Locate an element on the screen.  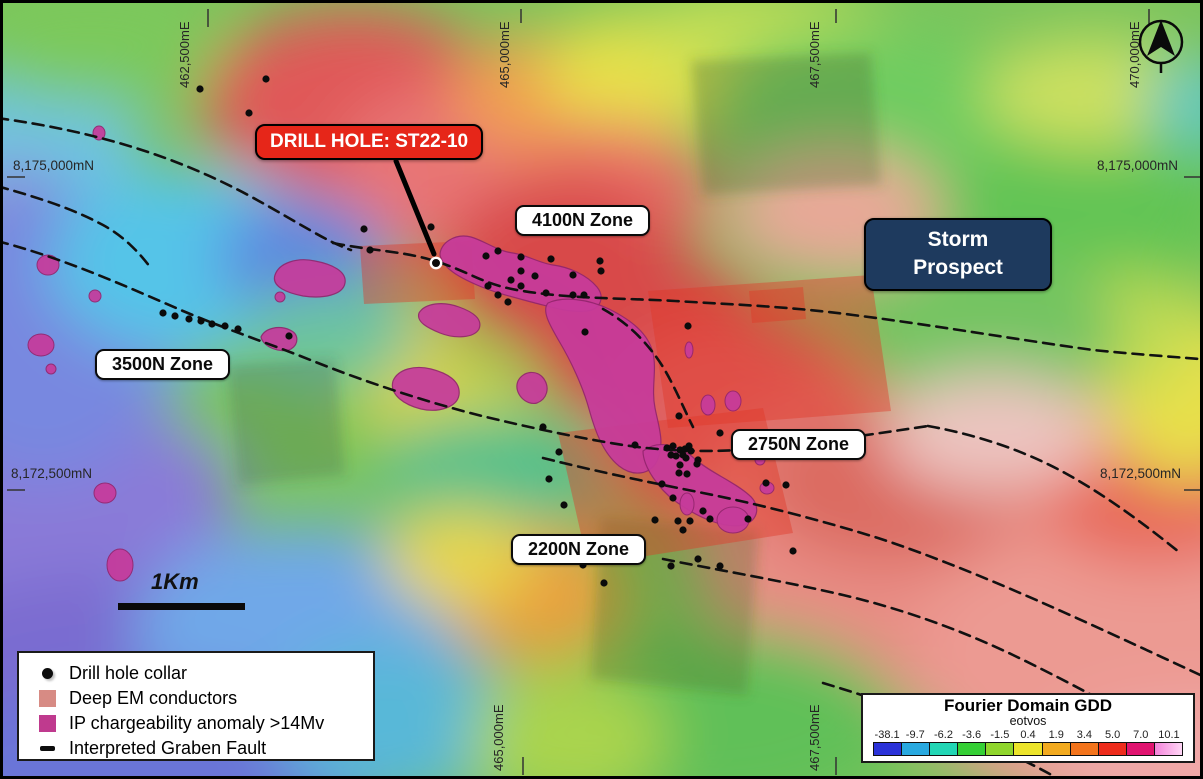
prospect-label-line2: Prospect is located at coordinates (958, 268).